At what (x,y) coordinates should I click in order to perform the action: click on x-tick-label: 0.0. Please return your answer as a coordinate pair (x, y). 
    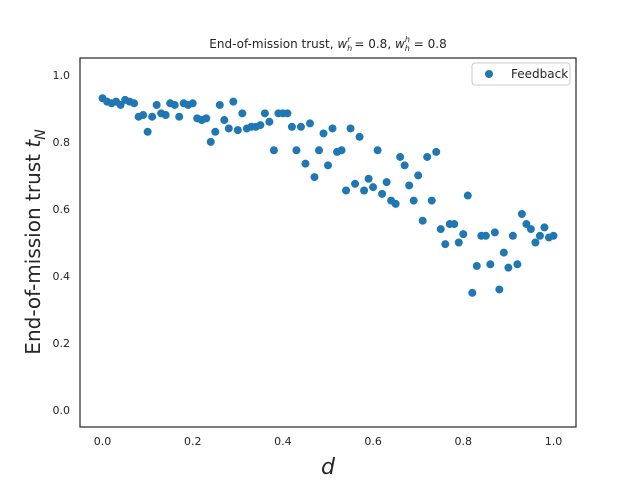
    Looking at the image, I should click on (103, 441).